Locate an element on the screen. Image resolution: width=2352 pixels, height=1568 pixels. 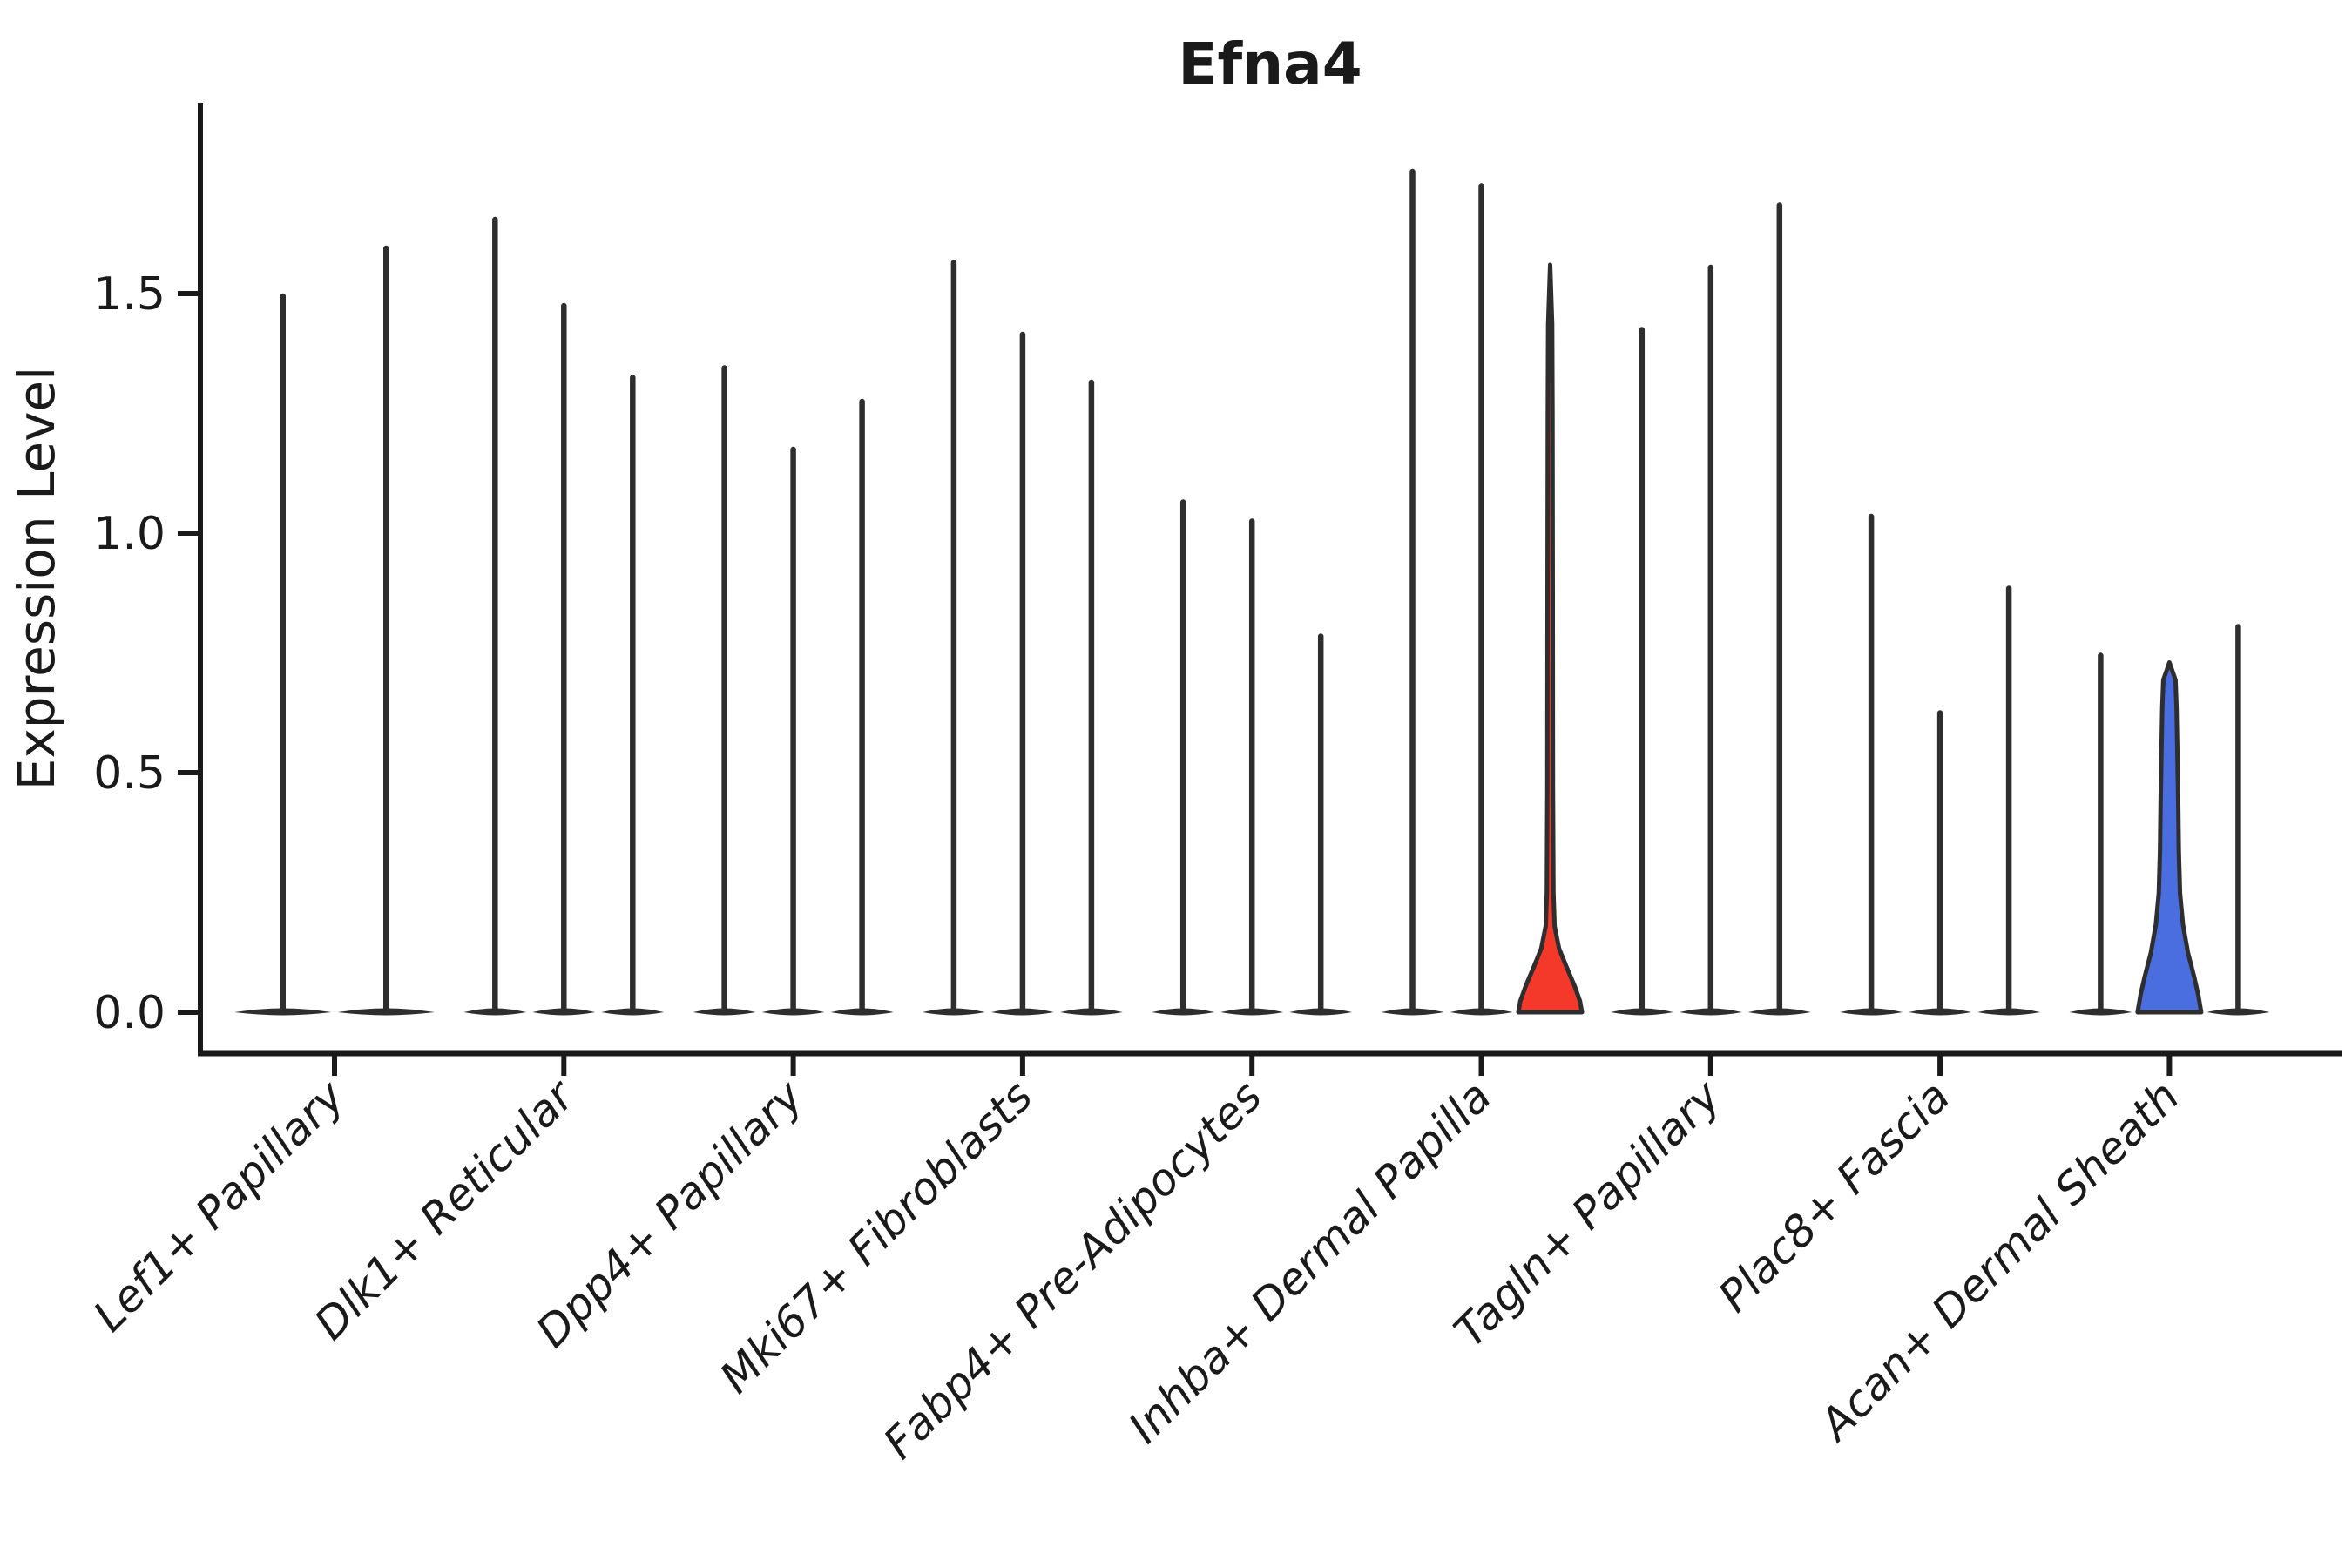
chart-title: Efna4 is located at coordinates (1270, 64).